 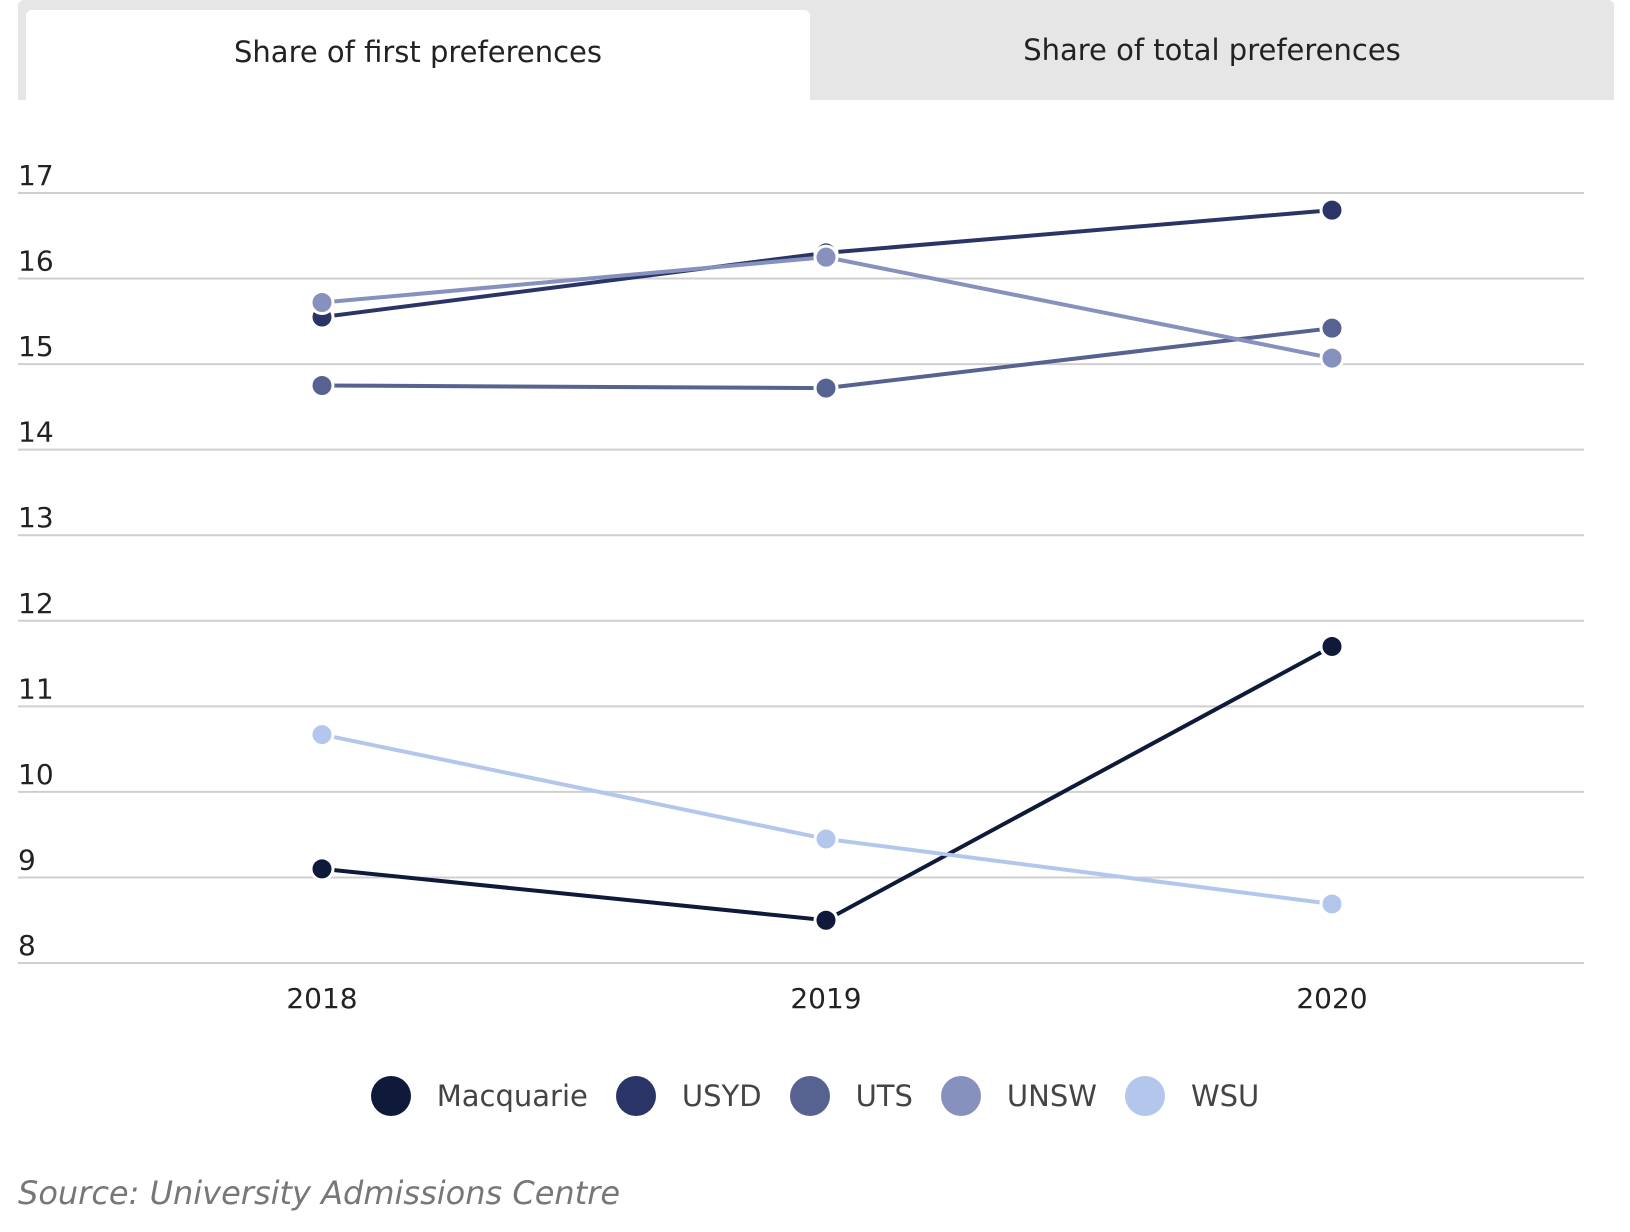 I want to click on y-tick-label: 13, so click(x=36, y=517).